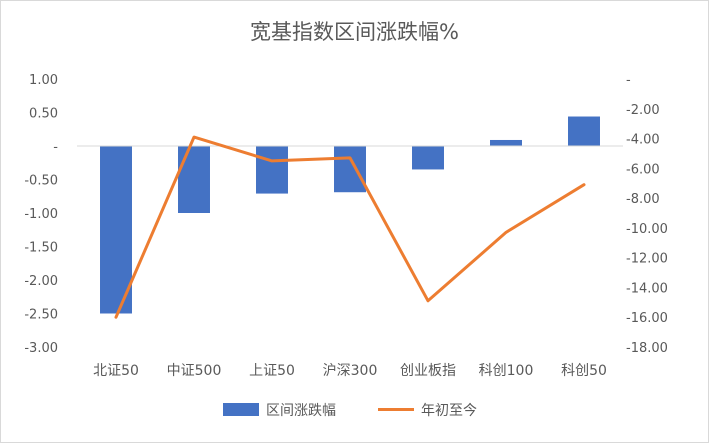  I want to click on category-label: 沪深300, so click(350, 371).